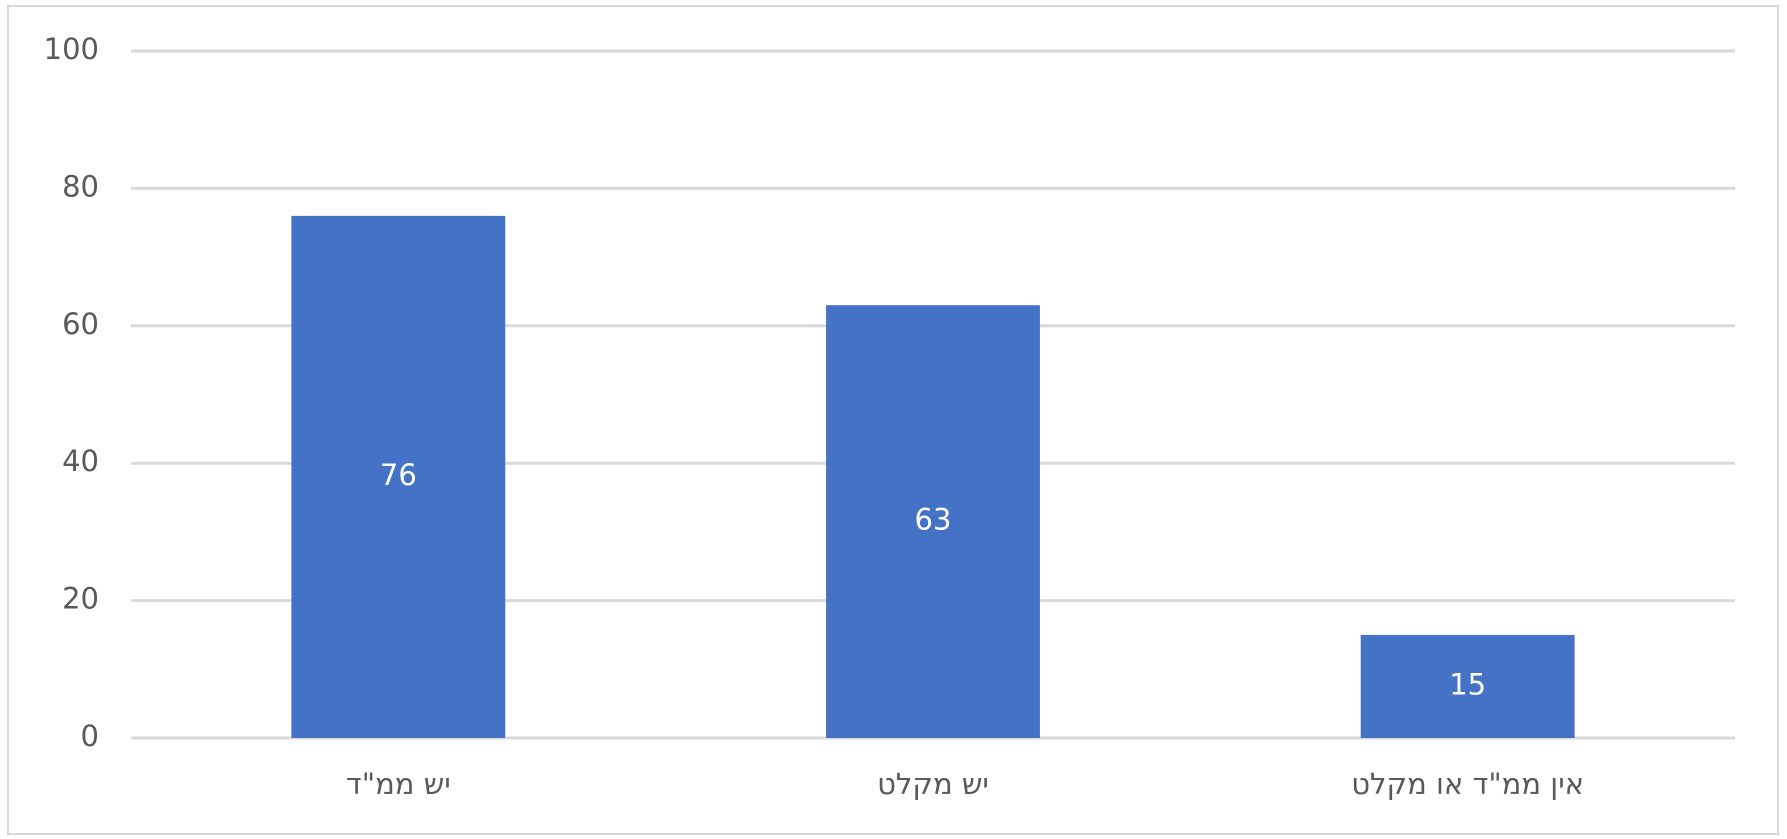  What do you see at coordinates (90, 736) in the screenshot?
I see `y-tick-label: 0` at bounding box center [90, 736].